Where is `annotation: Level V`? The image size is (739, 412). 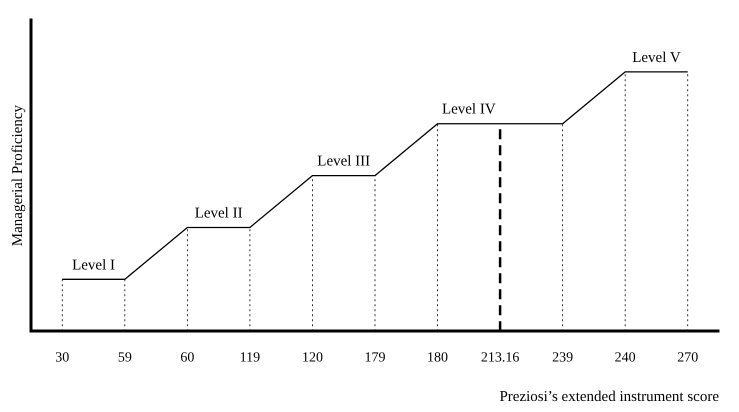
annotation: Level V is located at coordinates (656, 58).